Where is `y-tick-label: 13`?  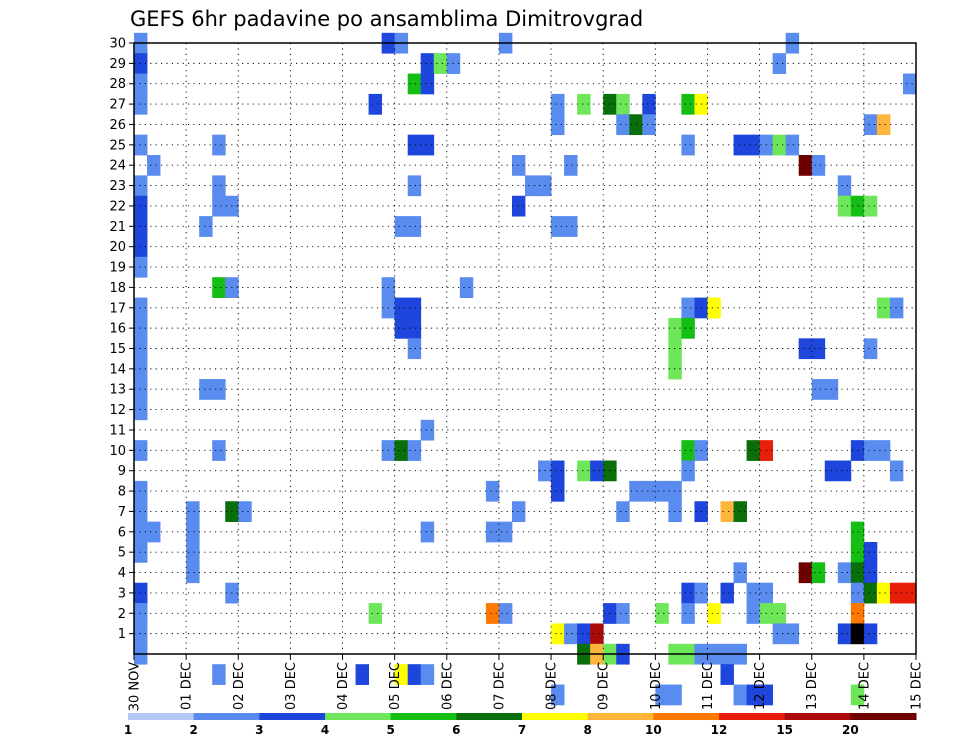
y-tick-label: 13 is located at coordinates (117, 390).